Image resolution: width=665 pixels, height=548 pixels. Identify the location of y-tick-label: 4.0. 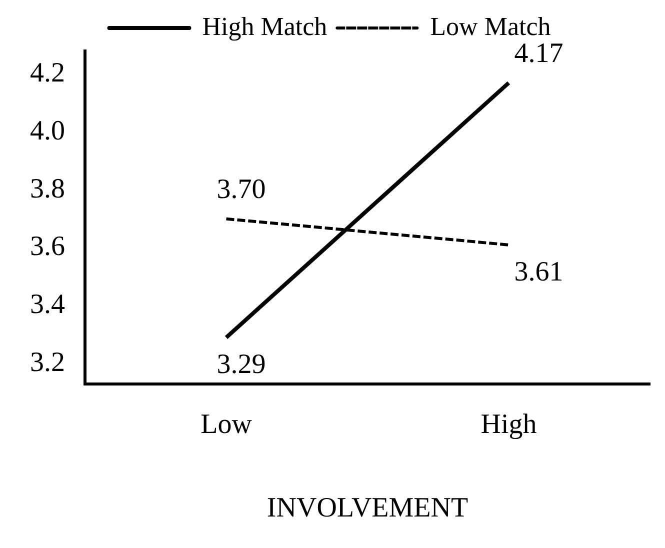
(47, 130).